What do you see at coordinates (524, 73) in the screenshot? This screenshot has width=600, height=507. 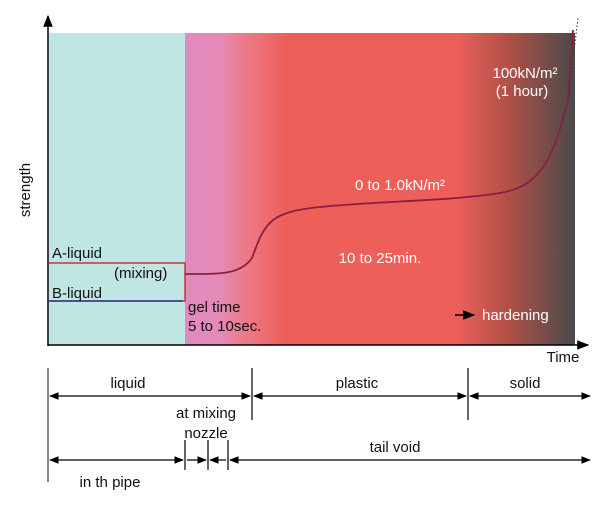 I see `final-strength-label: 100kN/m²` at bounding box center [524, 73].